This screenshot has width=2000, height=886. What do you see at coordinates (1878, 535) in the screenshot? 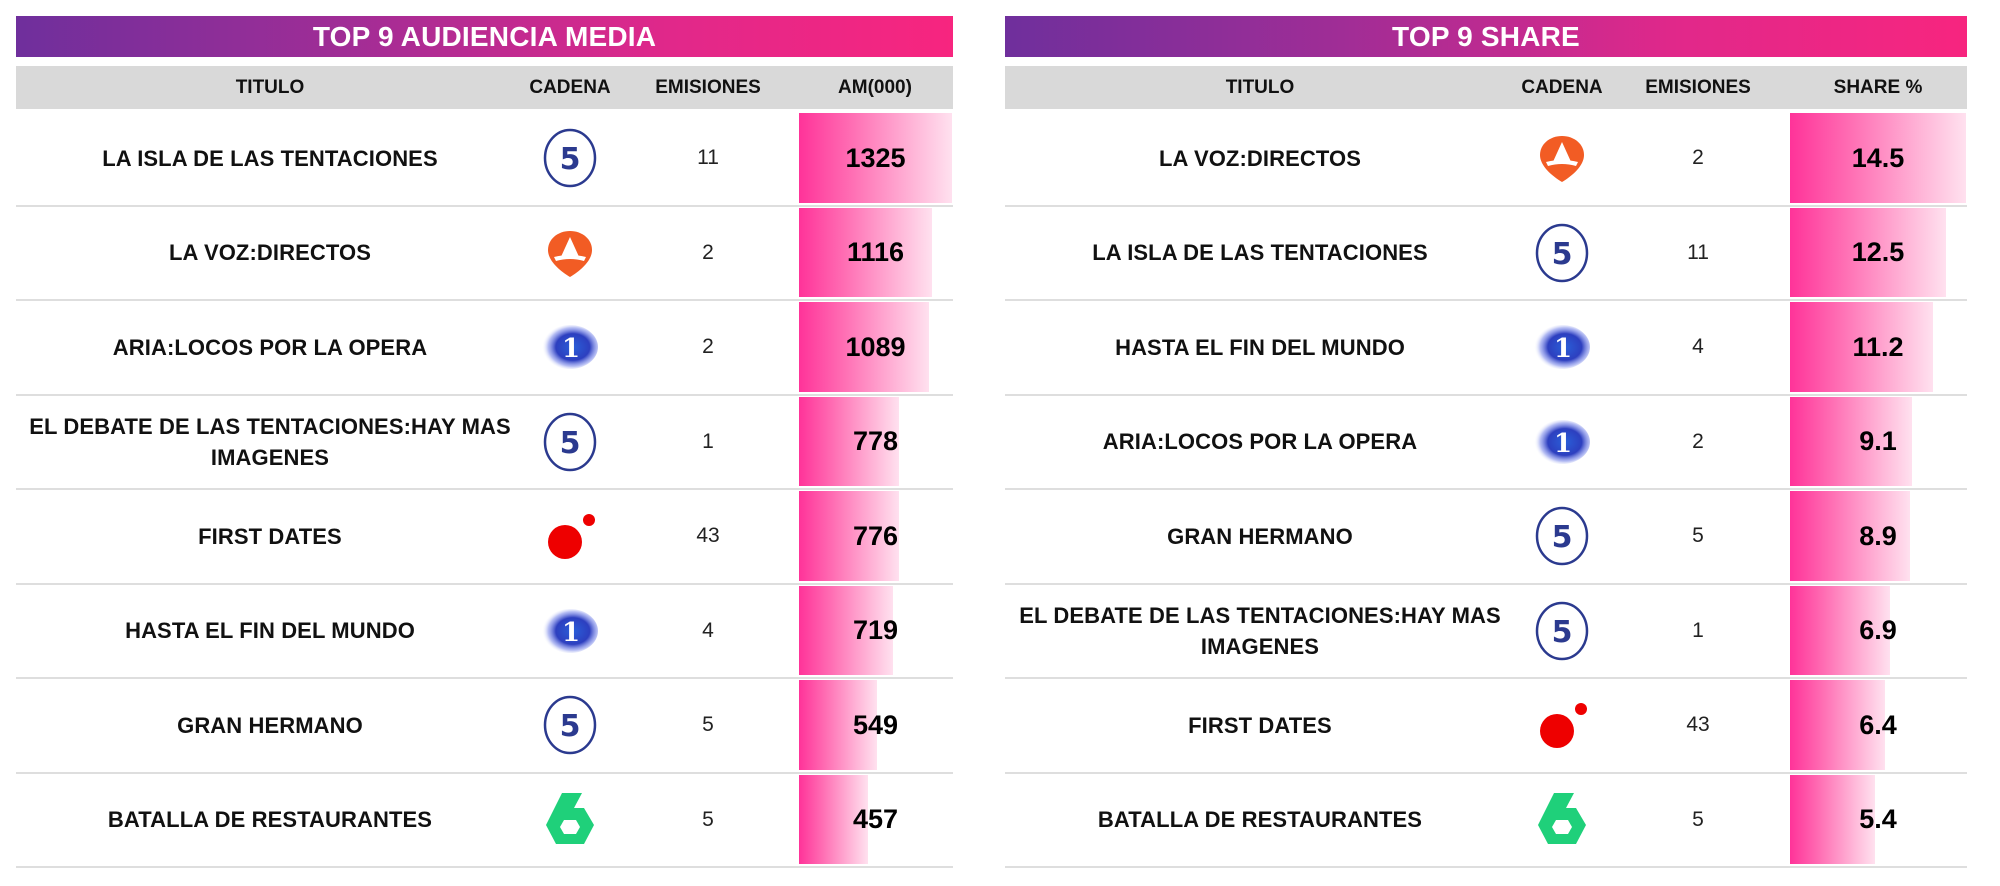
I see `row-value: 8.9` at bounding box center [1878, 535].